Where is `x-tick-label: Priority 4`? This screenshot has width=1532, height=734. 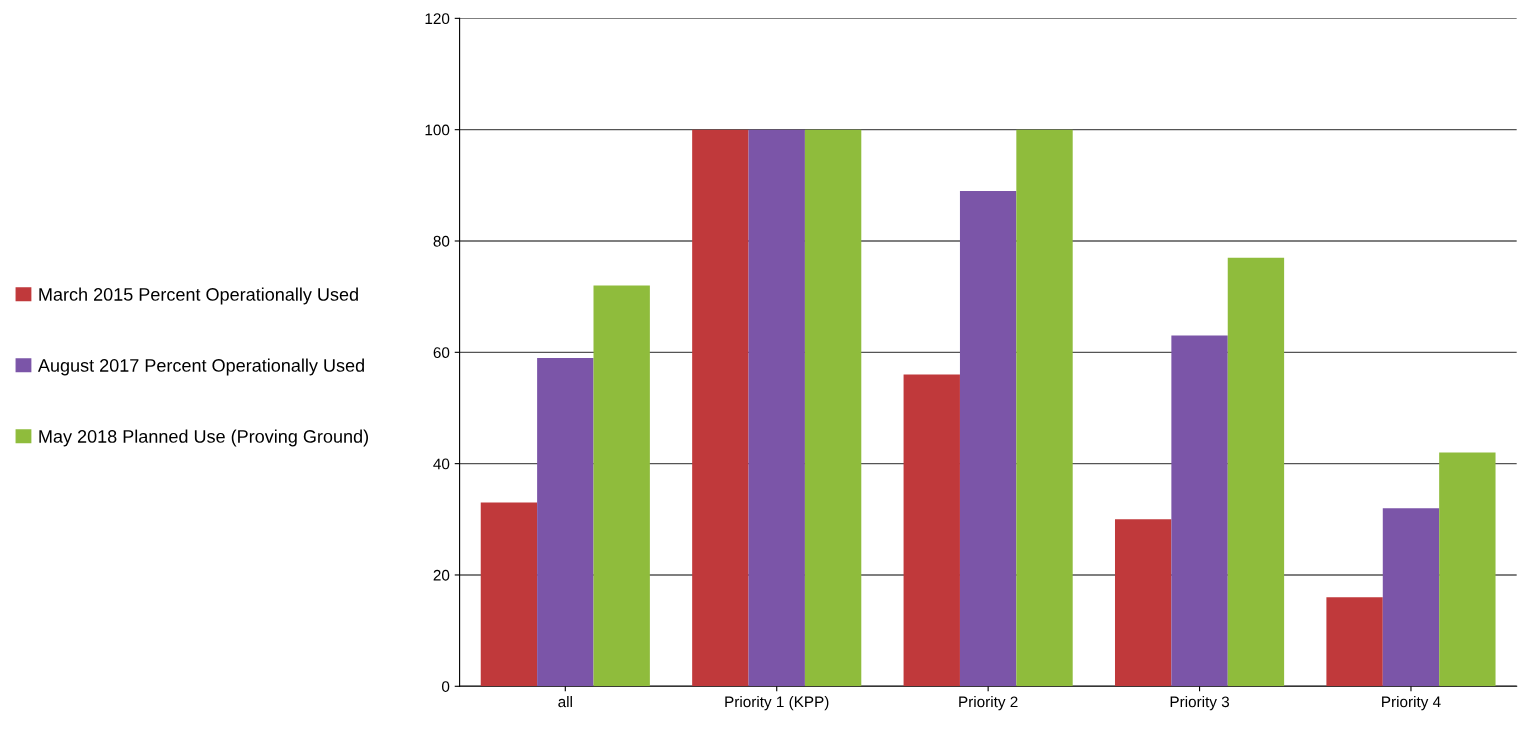
x-tick-label: Priority 4 is located at coordinates (1411, 703).